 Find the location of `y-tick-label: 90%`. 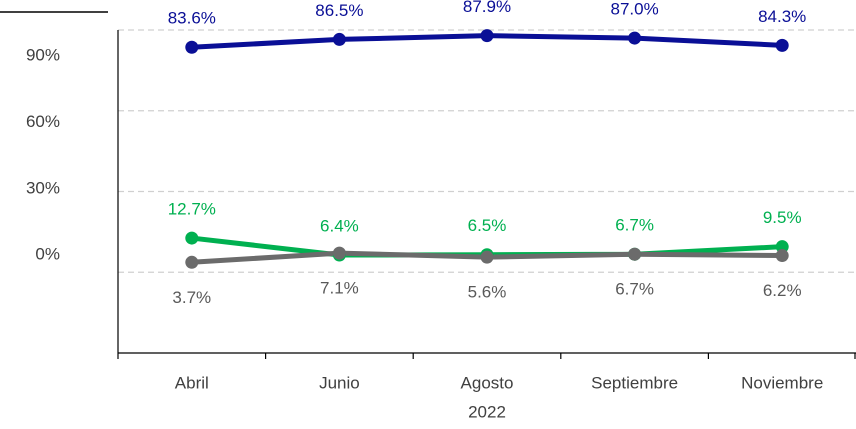

y-tick-label: 90% is located at coordinates (43, 55).